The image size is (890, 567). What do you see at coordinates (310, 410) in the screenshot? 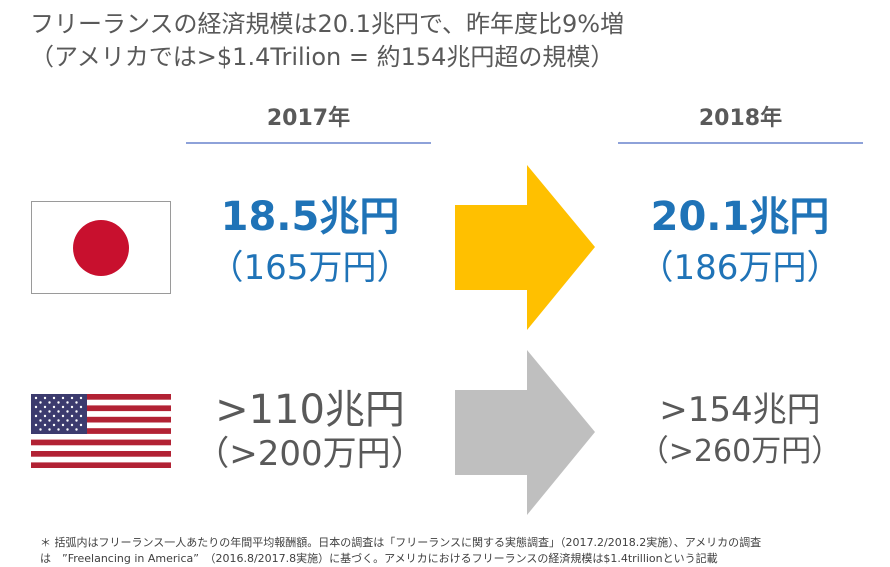
I see `us-2017-value: >110兆円` at bounding box center [310, 410].